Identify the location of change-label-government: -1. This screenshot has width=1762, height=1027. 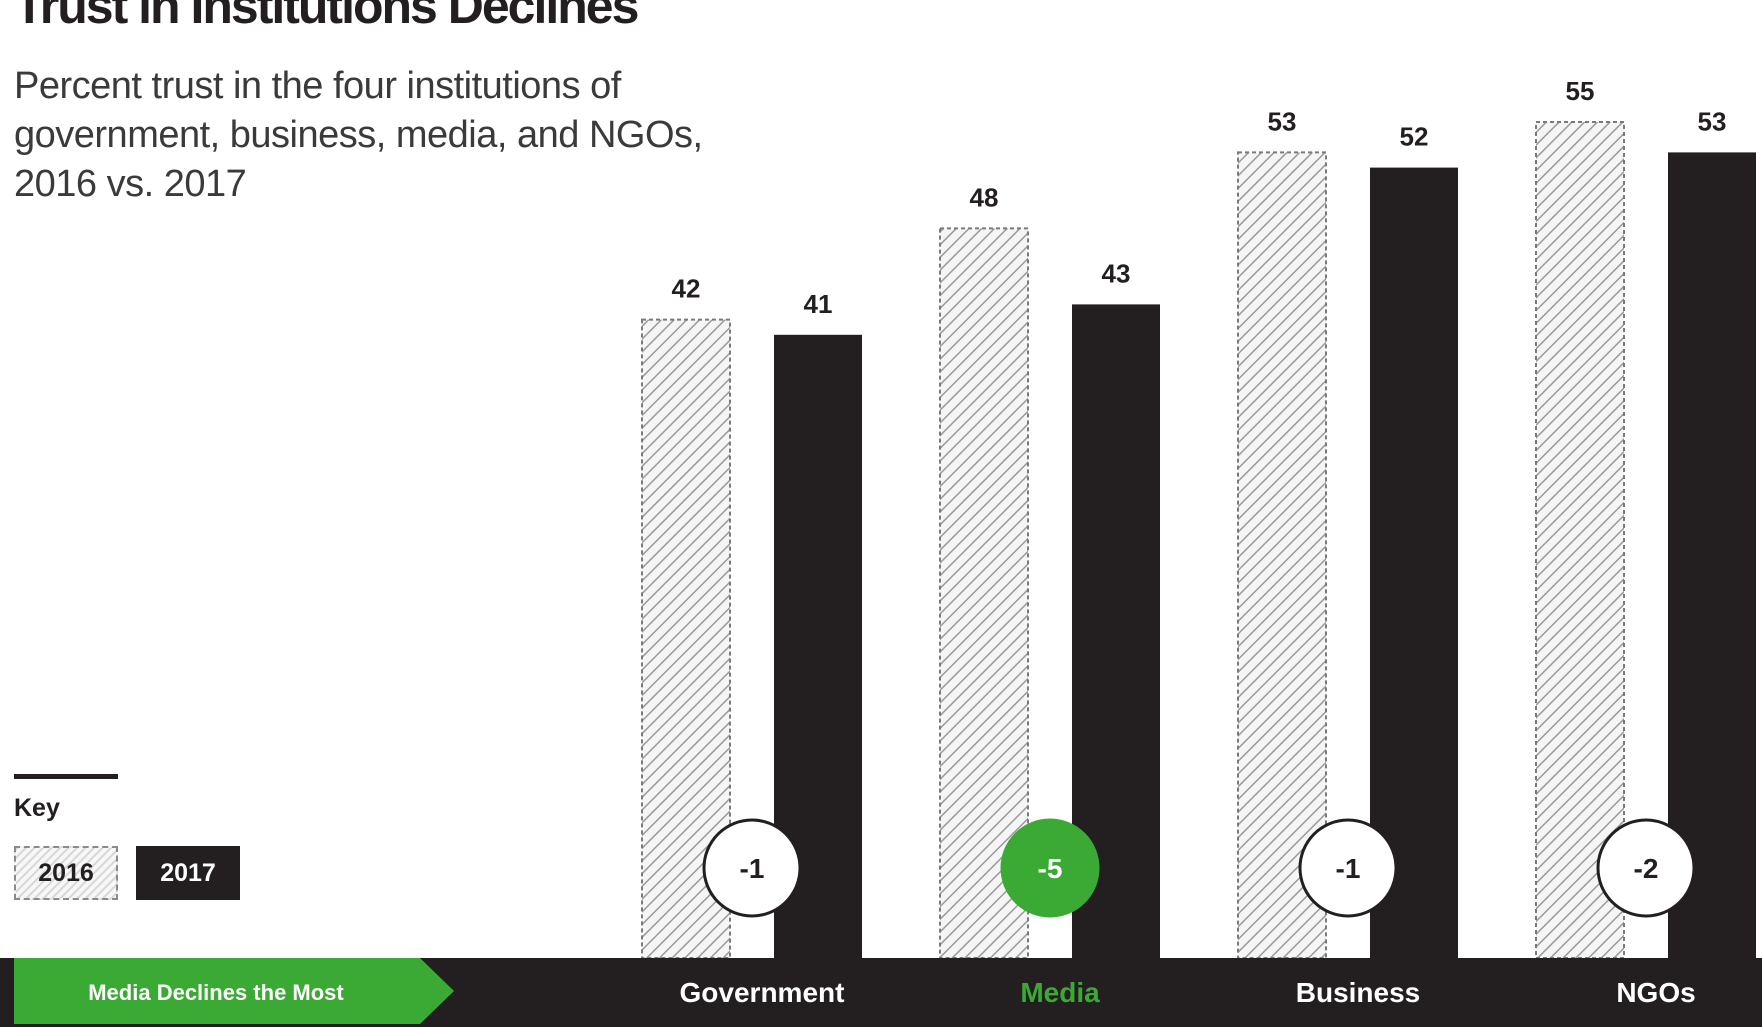
(752, 868).